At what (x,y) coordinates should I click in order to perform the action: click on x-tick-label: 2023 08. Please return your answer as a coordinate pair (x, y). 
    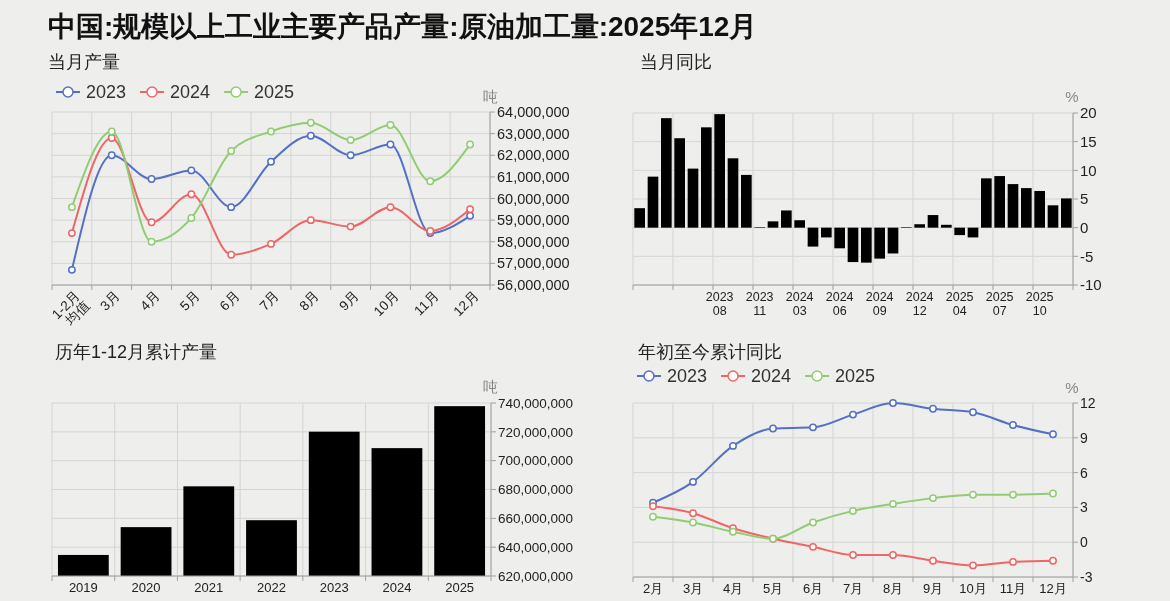
    Looking at the image, I should click on (719, 304).